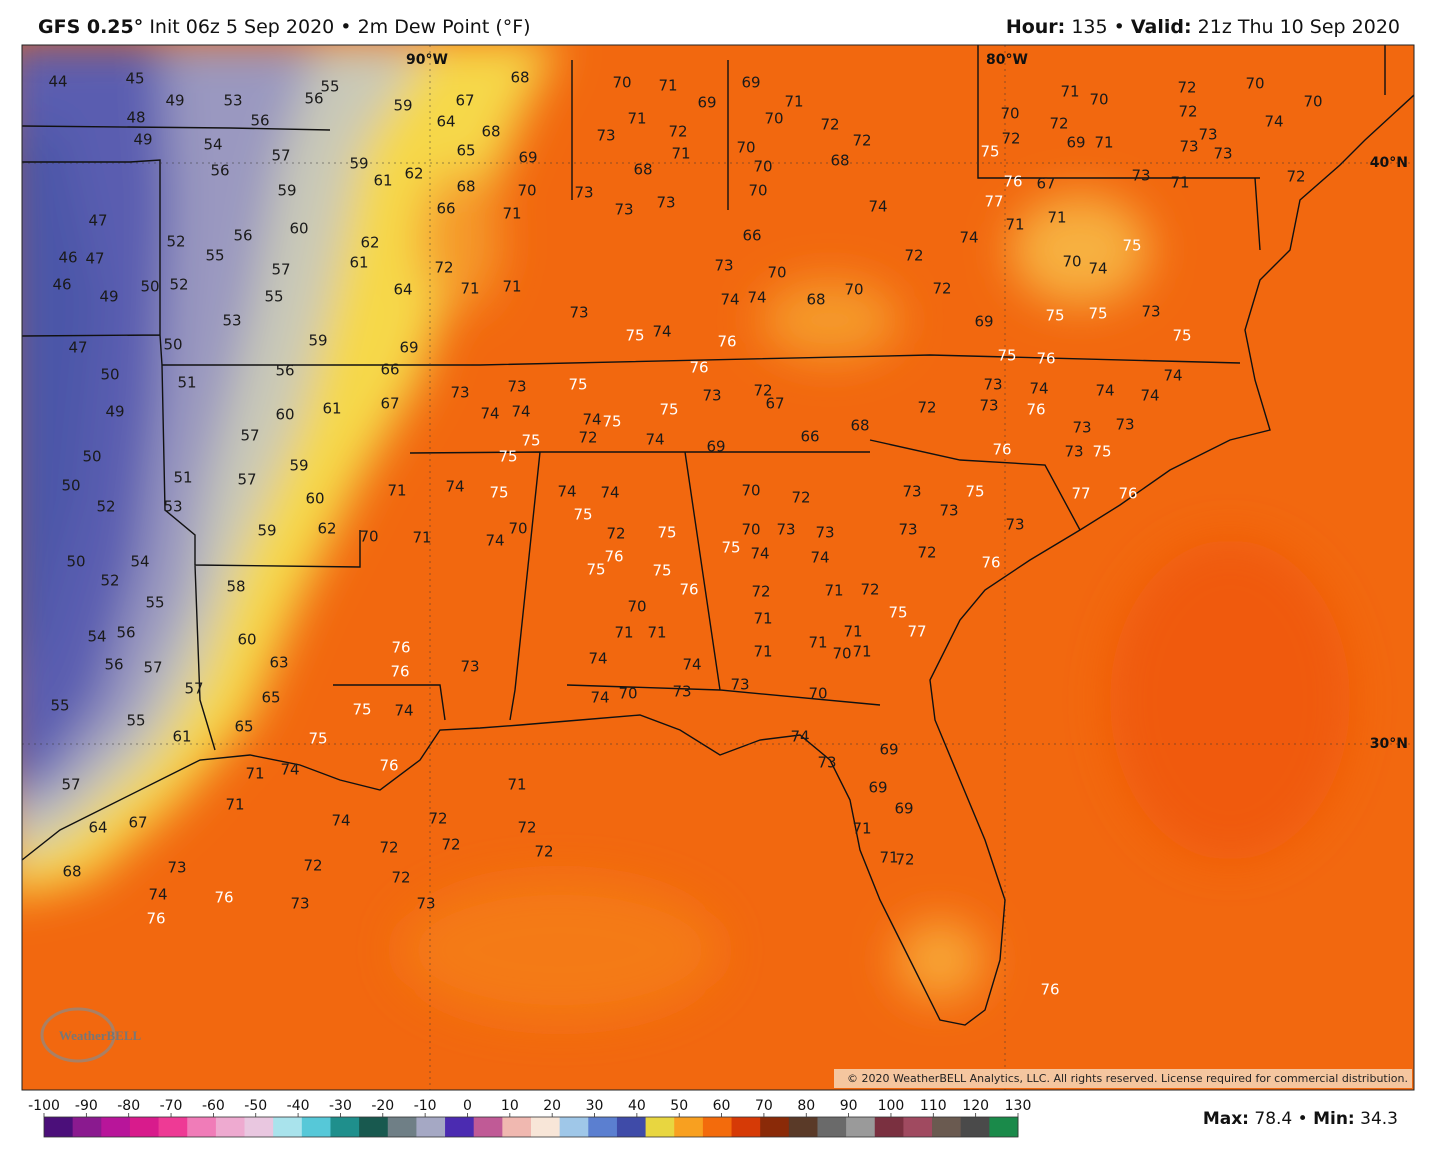 Image resolution: width=1440 pixels, height=1158 pixels. What do you see at coordinates (91, 457) in the screenshot?
I see `station-value: 50` at bounding box center [91, 457].